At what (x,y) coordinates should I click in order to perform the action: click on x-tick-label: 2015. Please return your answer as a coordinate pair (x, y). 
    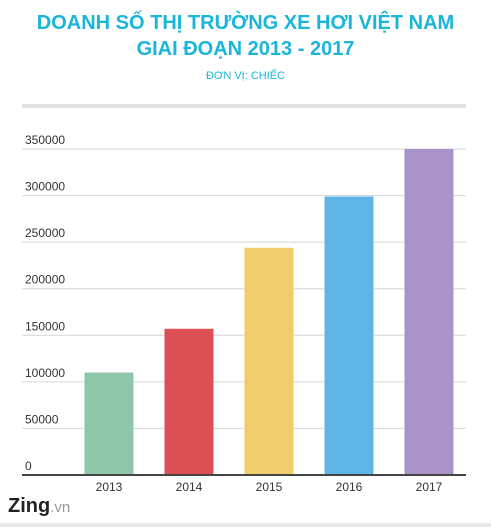
    Looking at the image, I should click on (269, 487).